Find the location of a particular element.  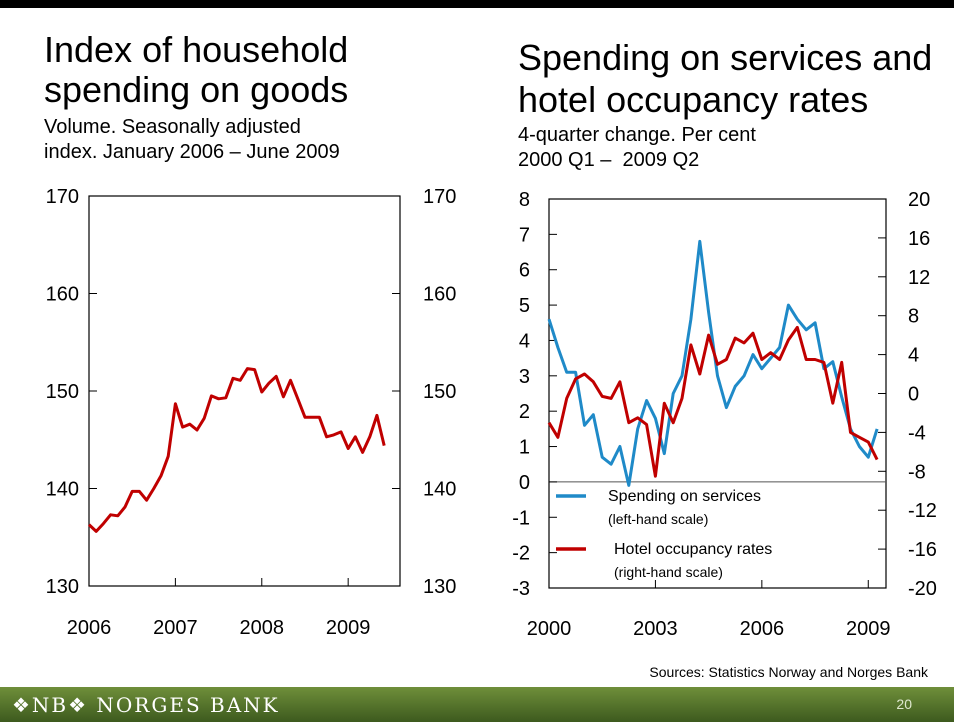

footer-bar: ❖NB❖ NORGES BANK 20 is located at coordinates (477, 704).